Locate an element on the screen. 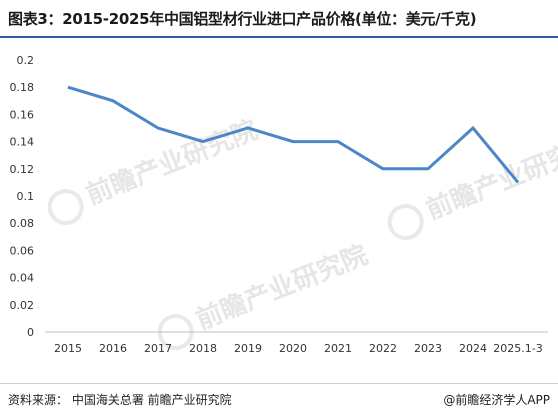  y-tick-label: 0.12 is located at coordinates (22, 169).